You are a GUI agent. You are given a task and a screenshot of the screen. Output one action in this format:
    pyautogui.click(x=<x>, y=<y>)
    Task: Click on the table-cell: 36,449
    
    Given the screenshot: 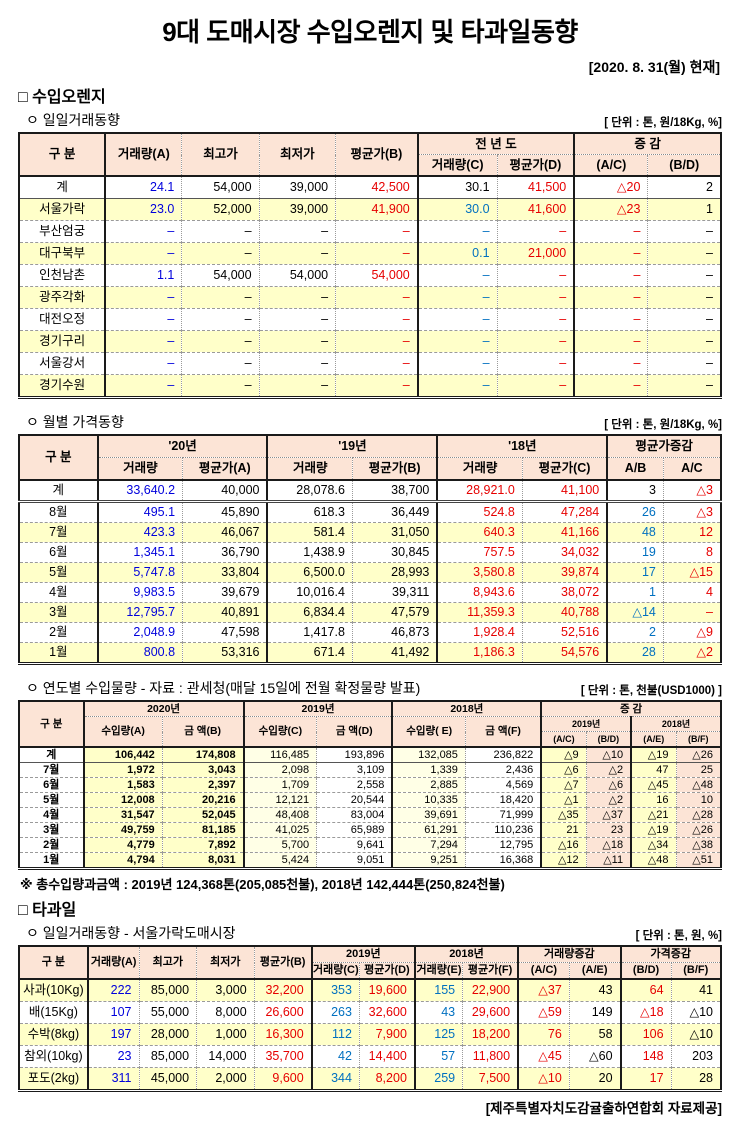 What is the action you would take?
    pyautogui.click(x=394, y=512)
    